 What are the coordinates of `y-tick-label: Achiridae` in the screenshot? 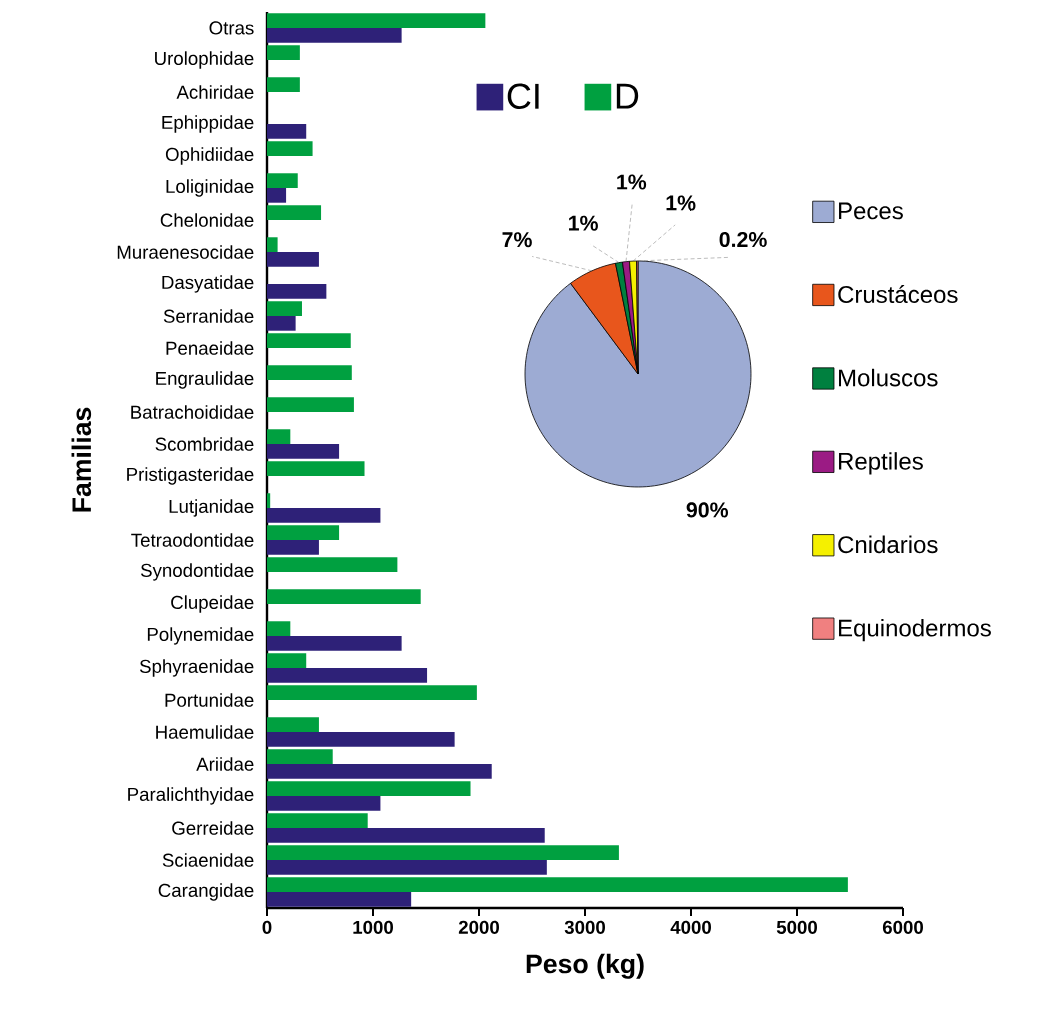 It's located at (215, 92).